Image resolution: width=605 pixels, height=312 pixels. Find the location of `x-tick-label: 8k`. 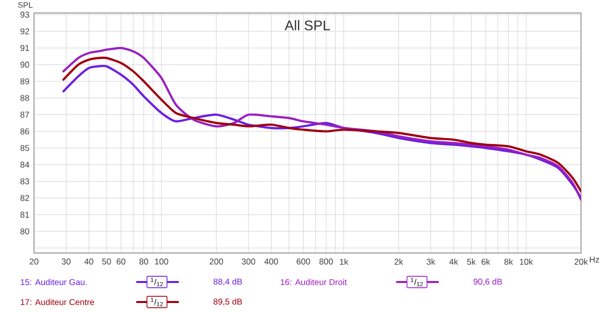

x-tick-label: 8k is located at coordinates (508, 261).